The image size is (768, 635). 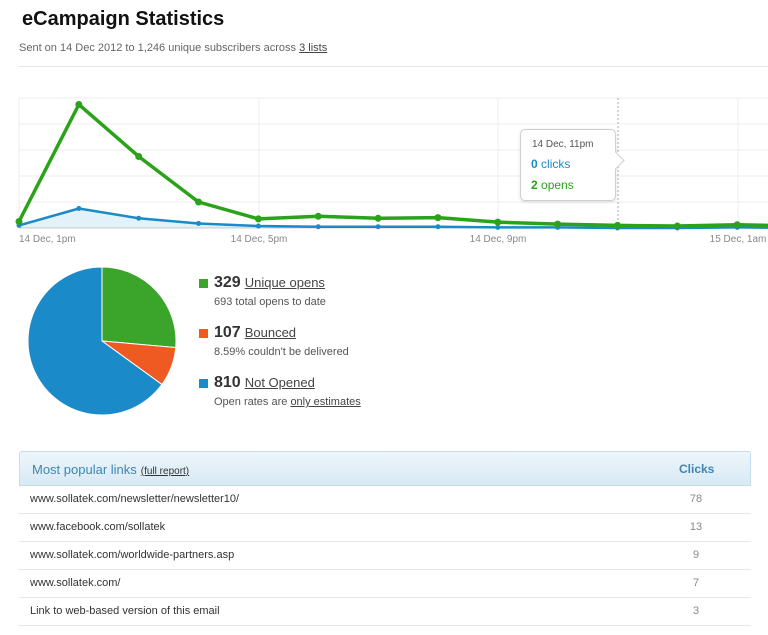 What do you see at coordinates (696, 499) in the screenshot?
I see `link-clicks: 78` at bounding box center [696, 499].